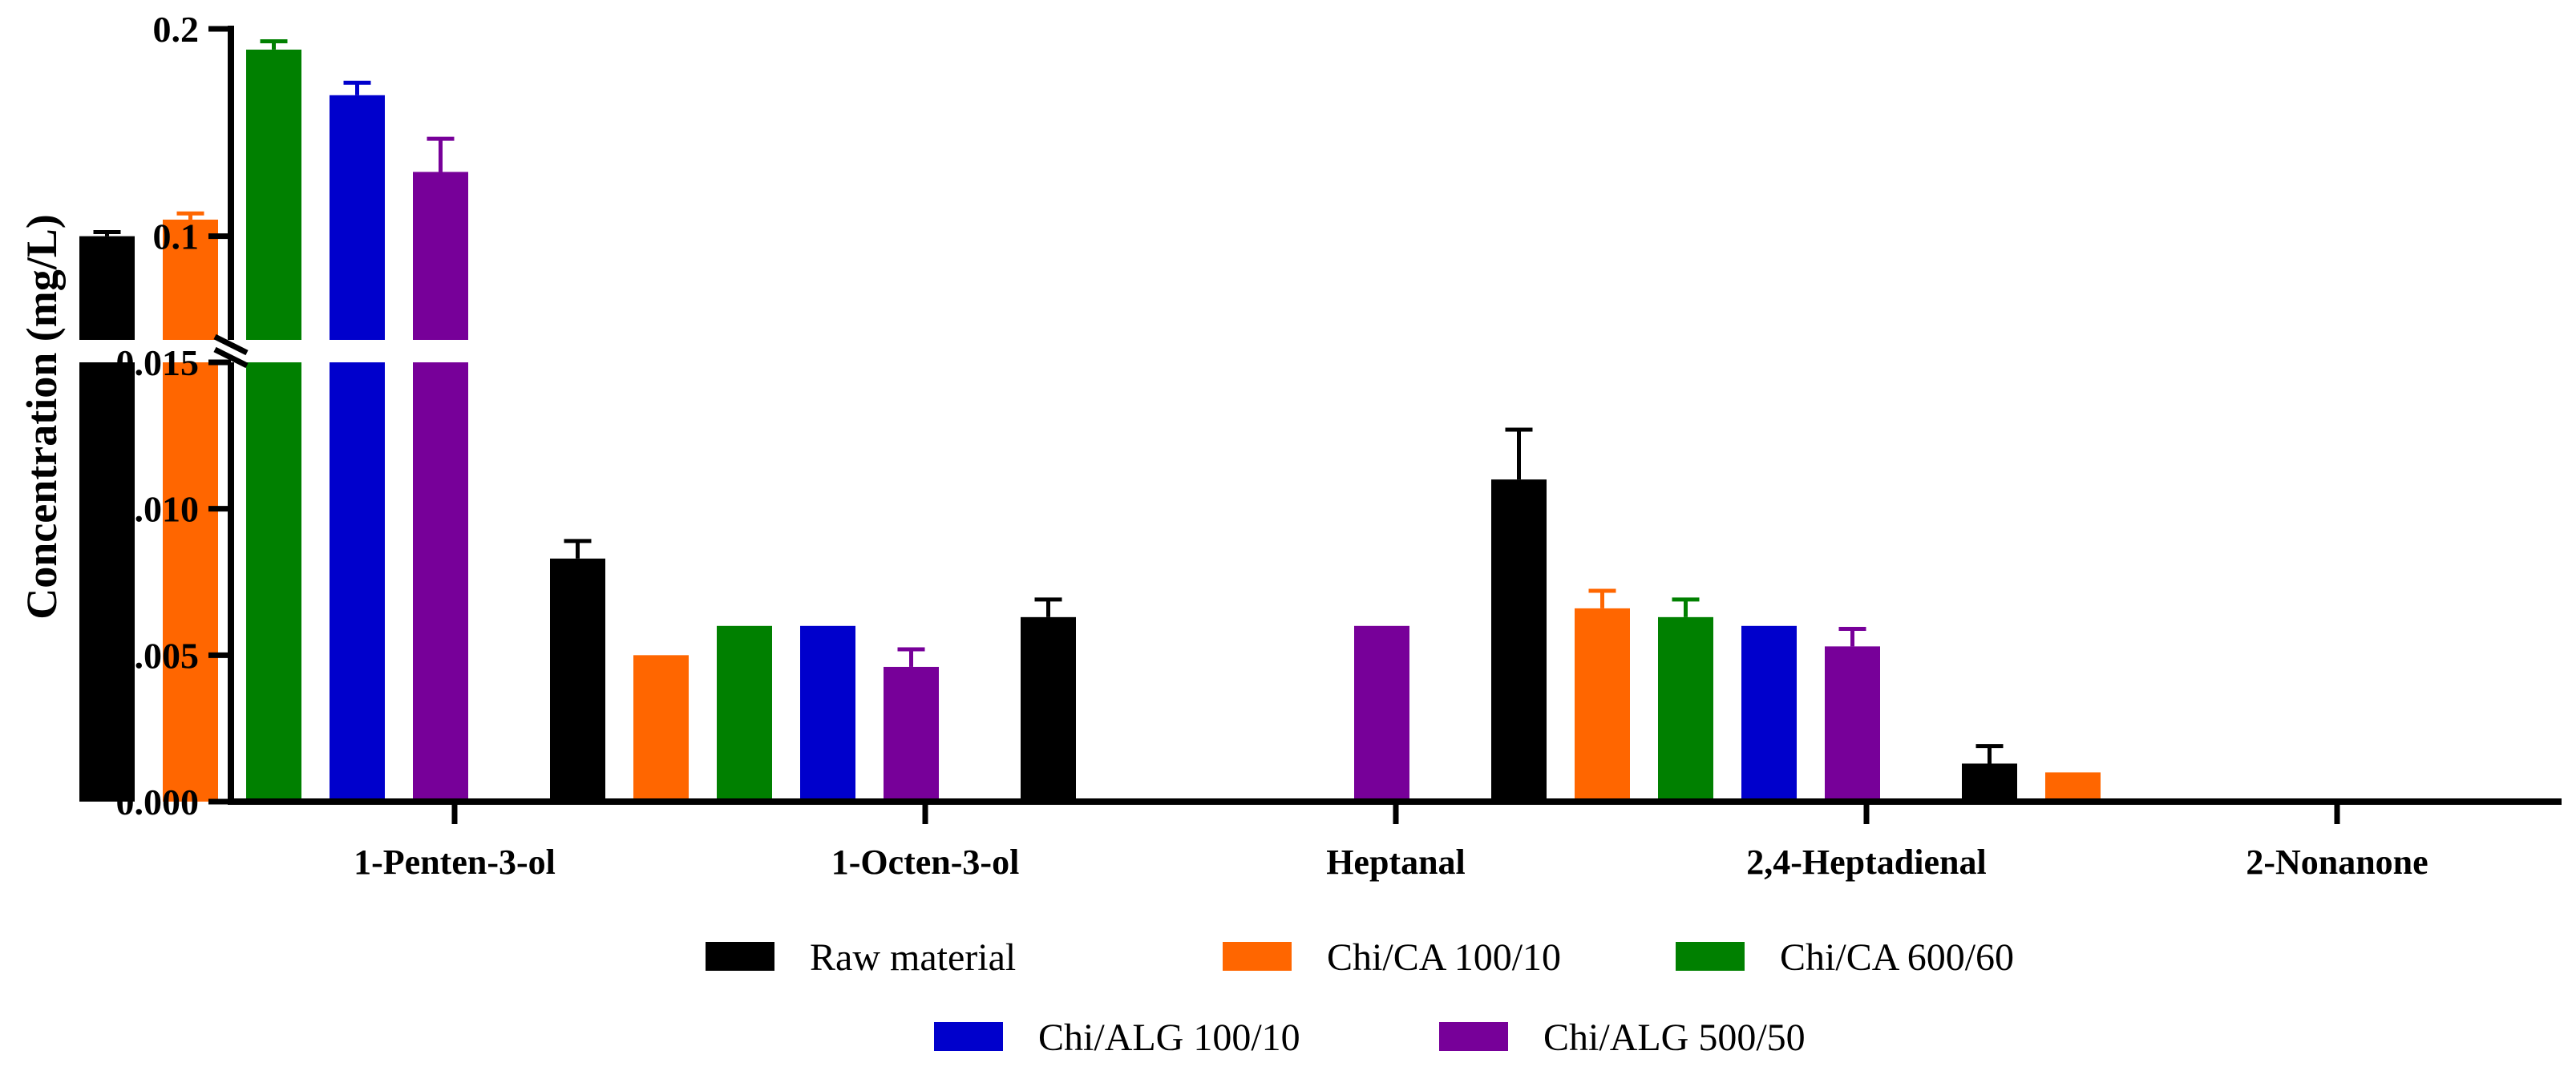  What do you see at coordinates (357, 218) in the screenshot?
I see `bar-3-0-upper` at bounding box center [357, 218].